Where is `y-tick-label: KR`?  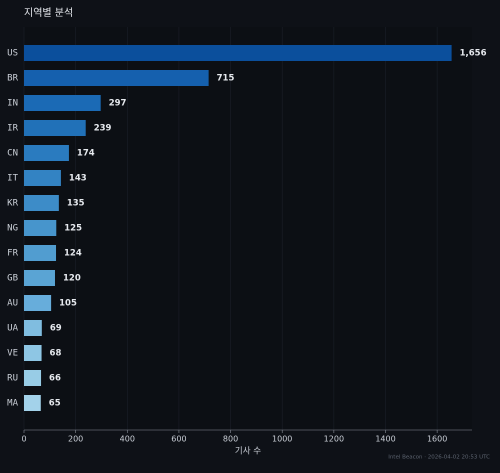
y-tick-label: KR is located at coordinates (12, 204).